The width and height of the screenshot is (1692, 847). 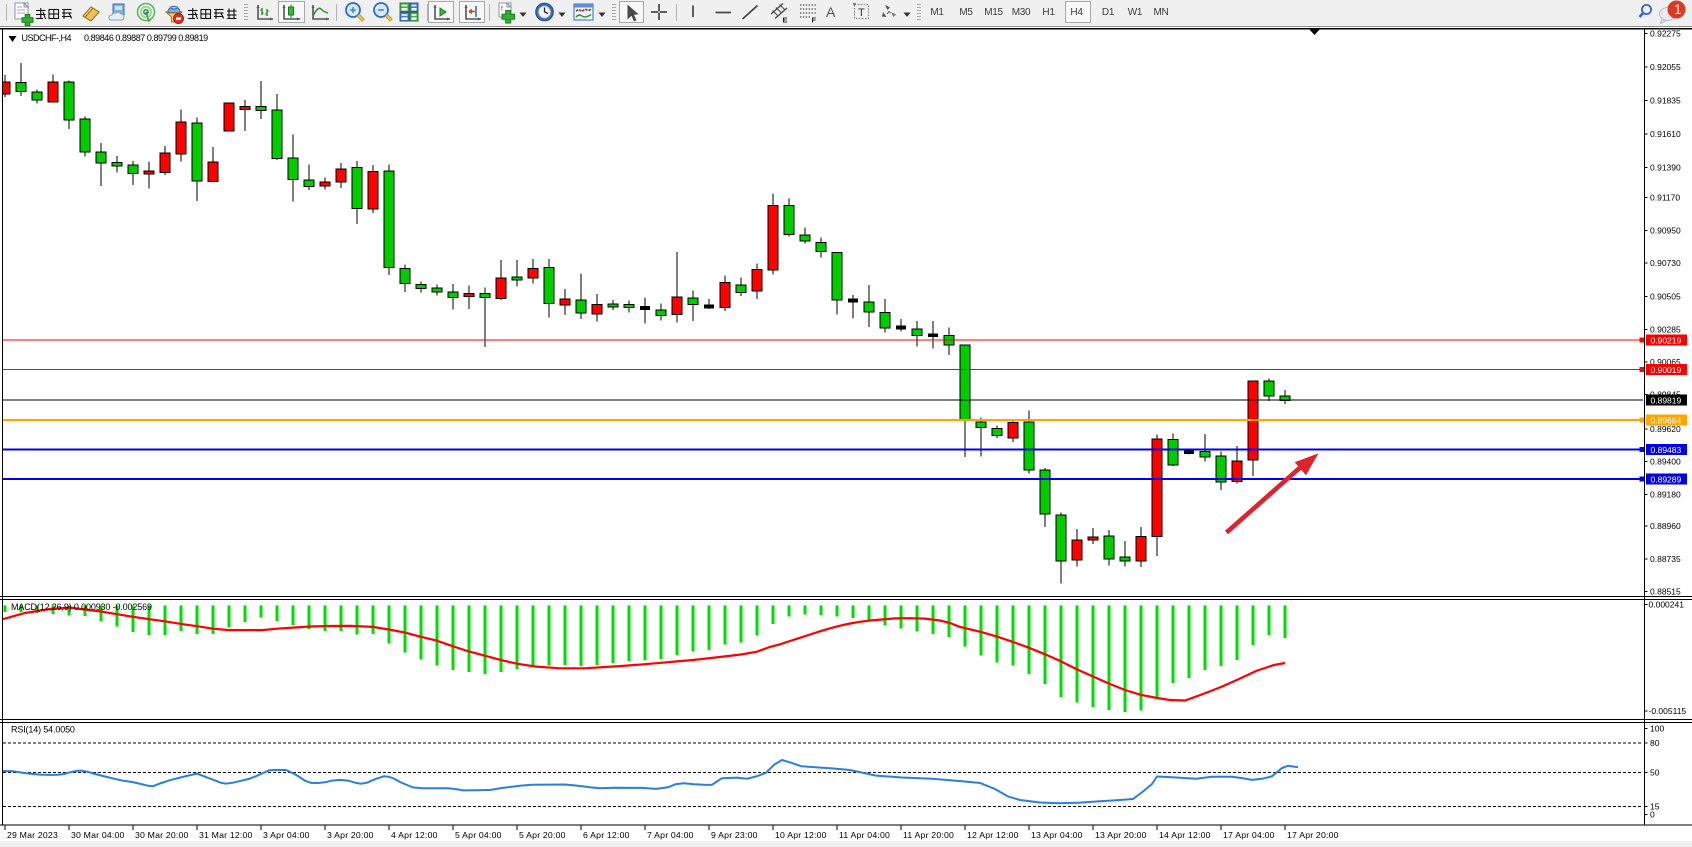 I want to click on svg-text: 0.91610, so click(x=1665, y=134).